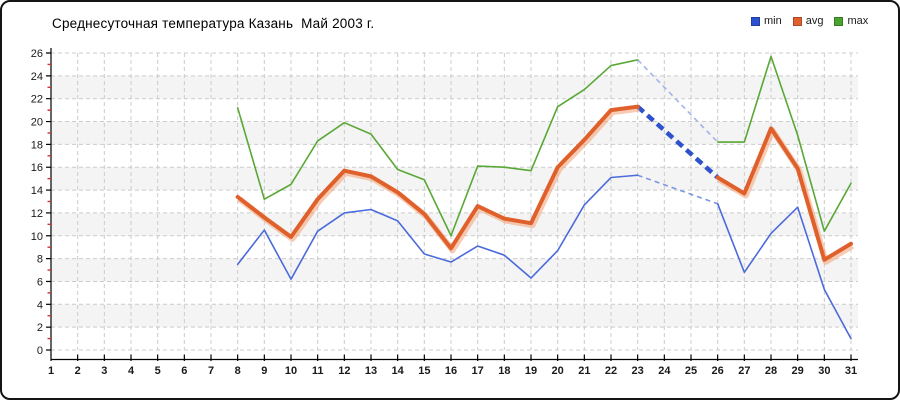 This screenshot has height=400, width=900. I want to click on y-tick-label: 12, so click(37, 214).